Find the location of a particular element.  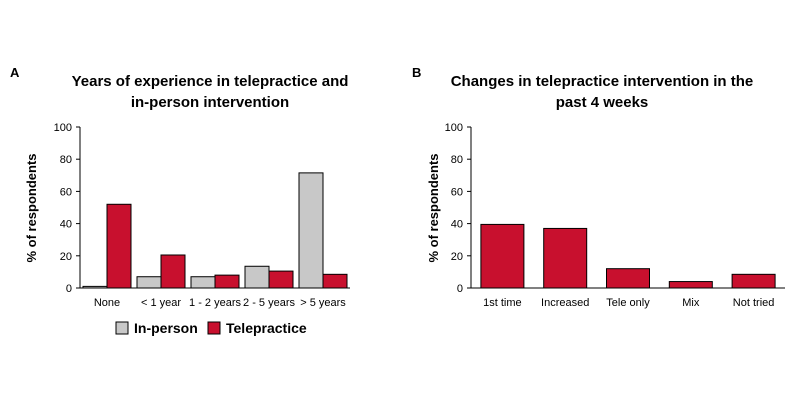

chart-a-y-tick-label: 20 is located at coordinates (66, 257).